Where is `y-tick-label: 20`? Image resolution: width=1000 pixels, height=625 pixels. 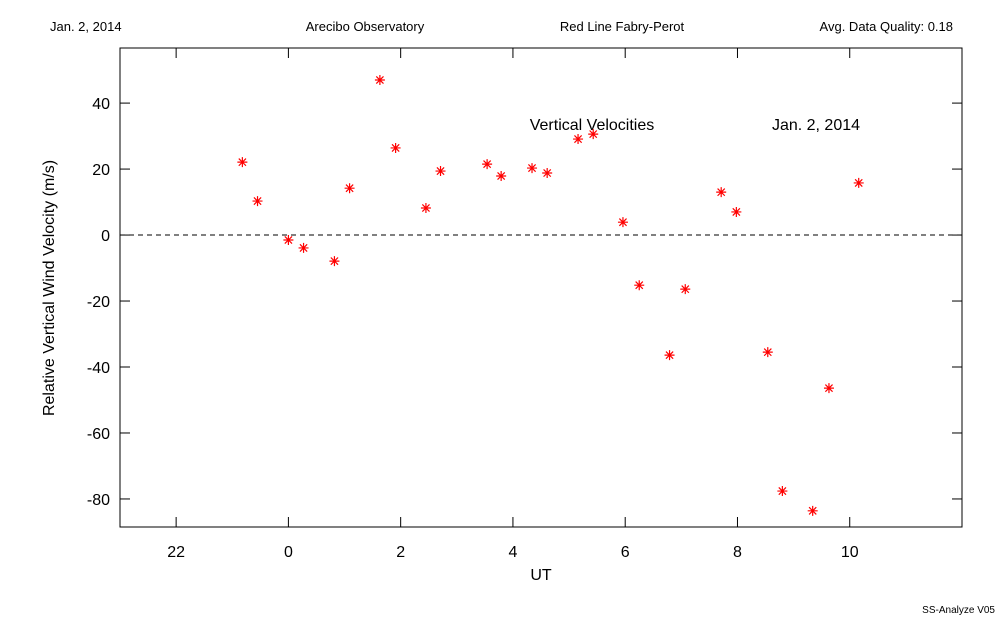 y-tick-label: 20 is located at coordinates (101, 170).